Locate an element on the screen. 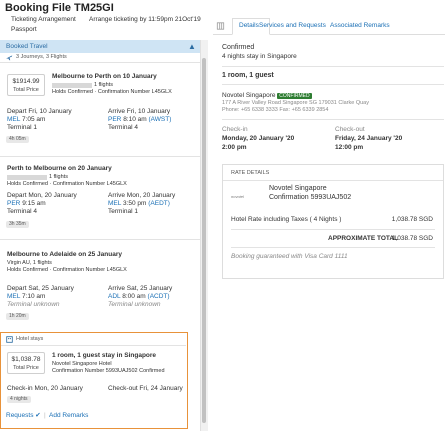 Image resolution: width=445 pixels, height=431 pixels. hotel-checkin: Check-in Mon, 20 January is located at coordinates (45, 388).